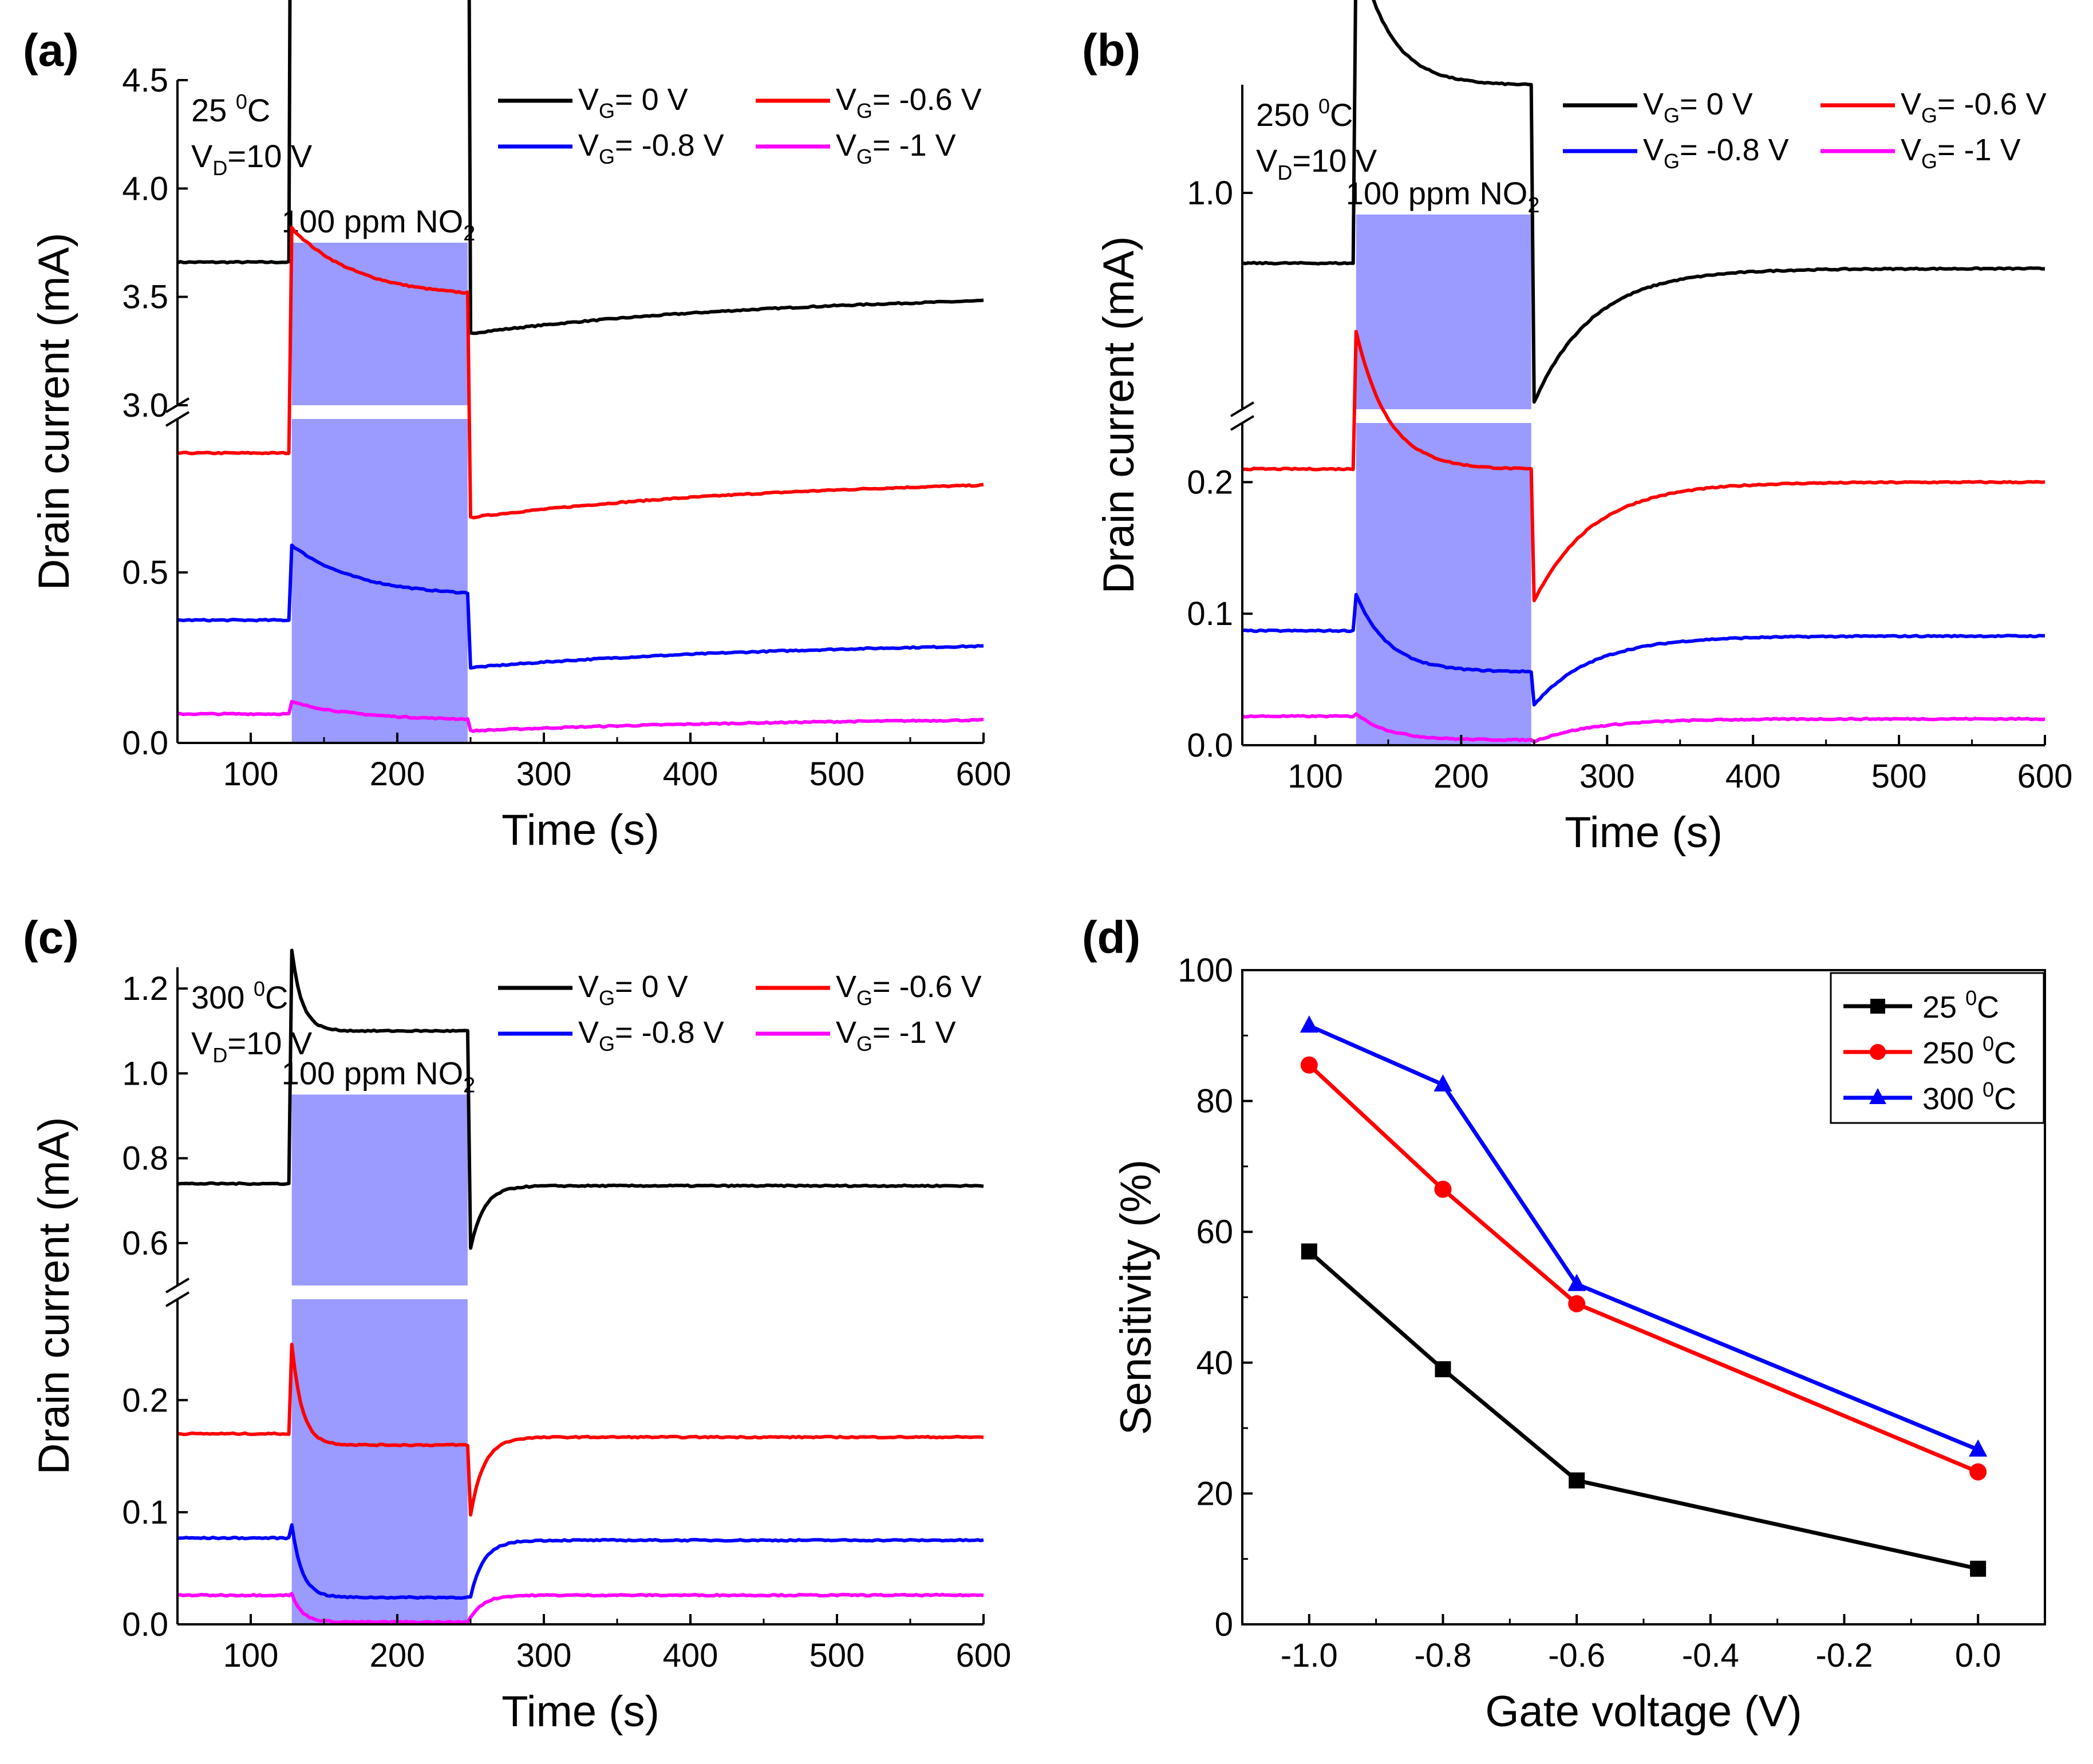  Describe the element at coordinates (1205, 970) in the screenshot. I see `y-tick-label: 100` at that location.